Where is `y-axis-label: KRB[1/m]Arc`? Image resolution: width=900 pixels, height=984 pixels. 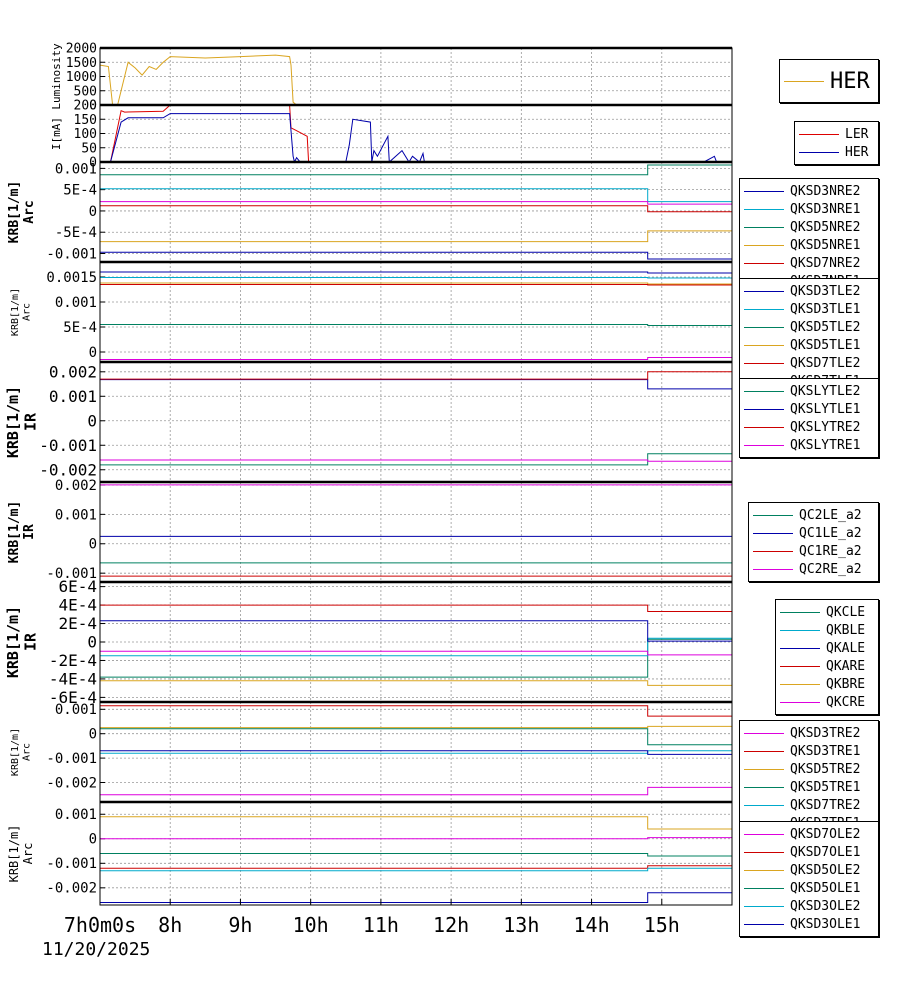 y-axis-label: KRB[1/m]Arc is located at coordinates (22, 212).